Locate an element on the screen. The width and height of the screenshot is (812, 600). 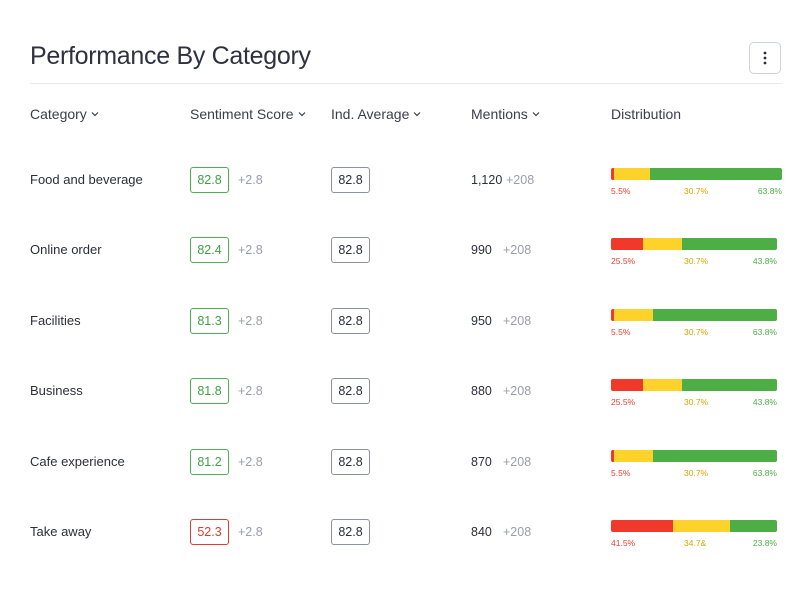
mentions-count: 870 is located at coordinates (481, 462).